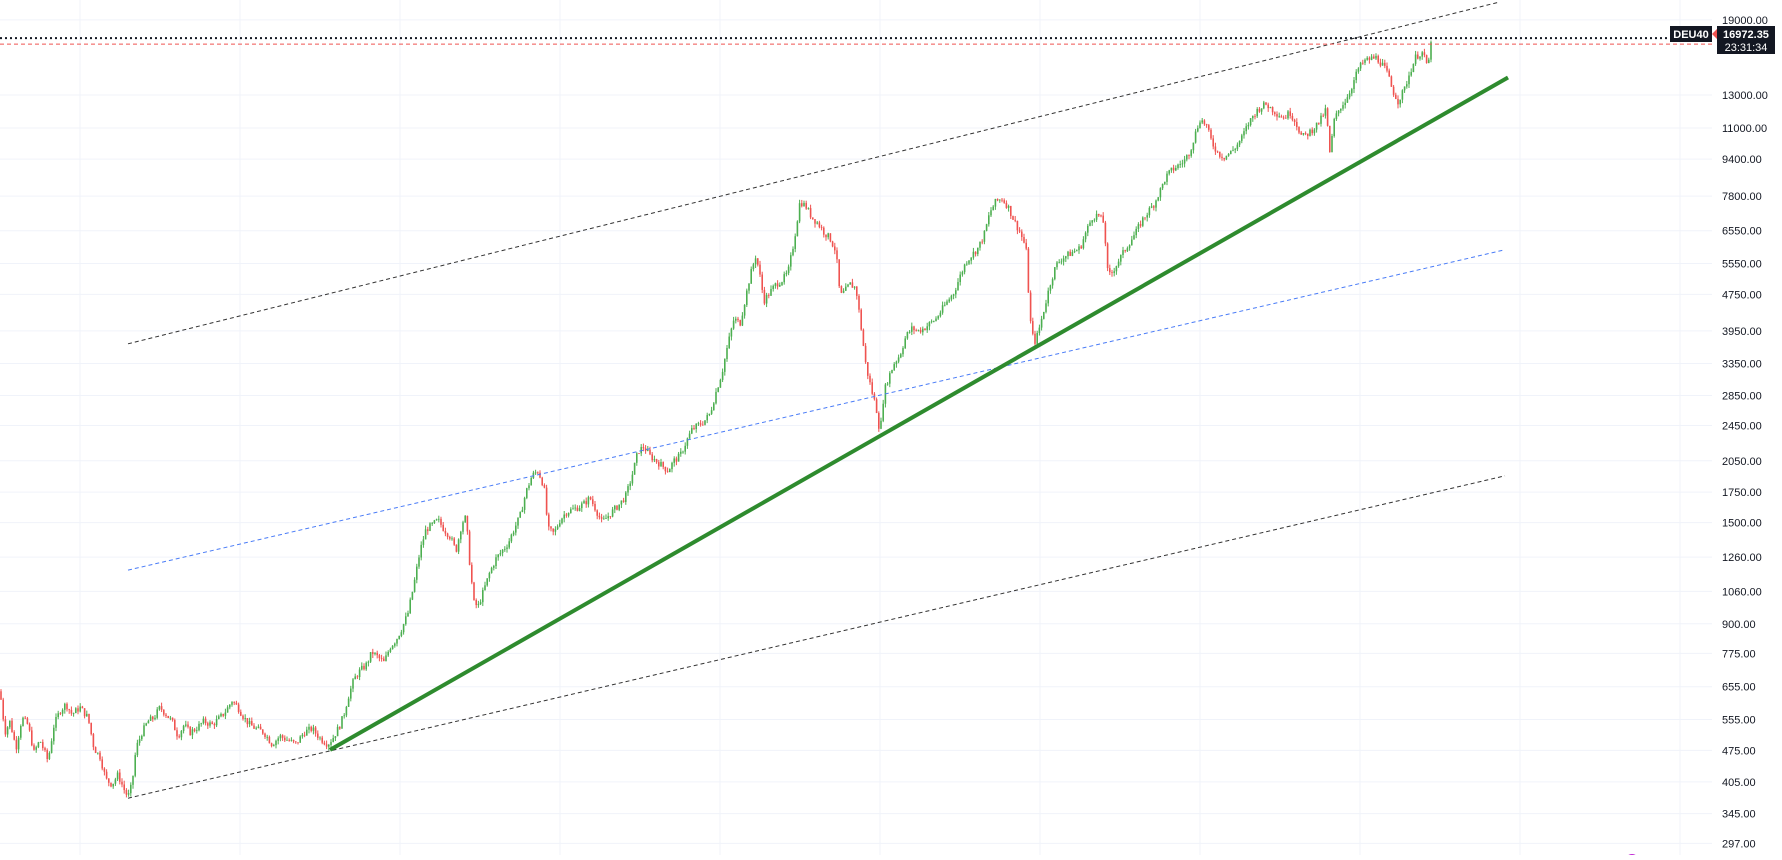  Describe the element at coordinates (1739, 844) in the screenshot. I see `axis-tick-label: 297.00` at that location.